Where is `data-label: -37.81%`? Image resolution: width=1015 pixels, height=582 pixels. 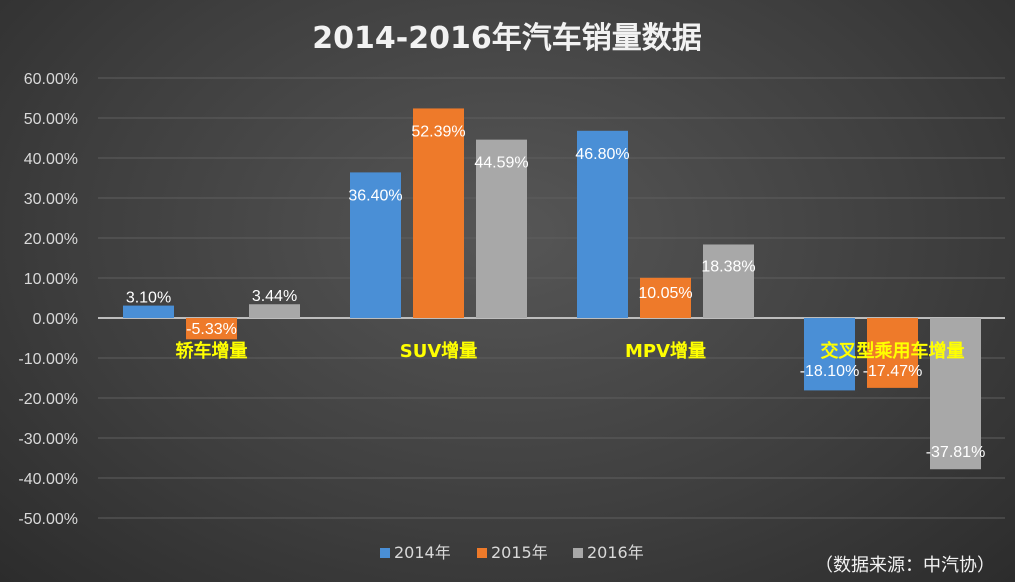
data-label: -37.81% is located at coordinates (956, 452).